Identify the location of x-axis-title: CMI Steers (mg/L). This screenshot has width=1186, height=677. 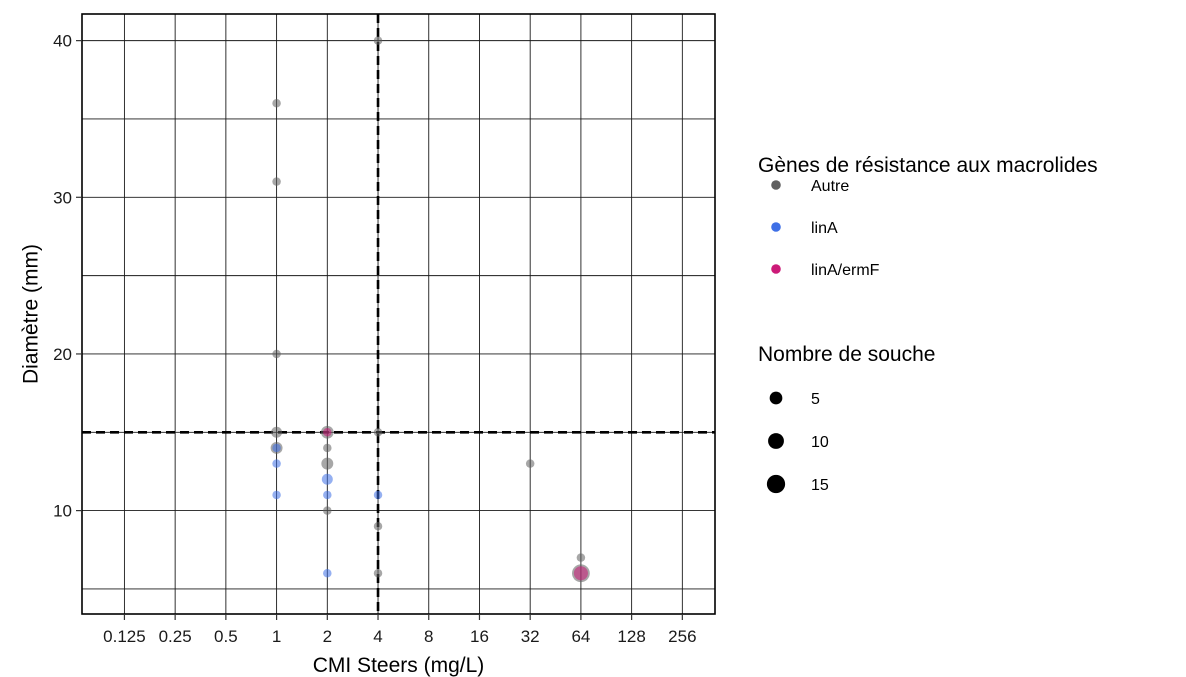
(399, 665).